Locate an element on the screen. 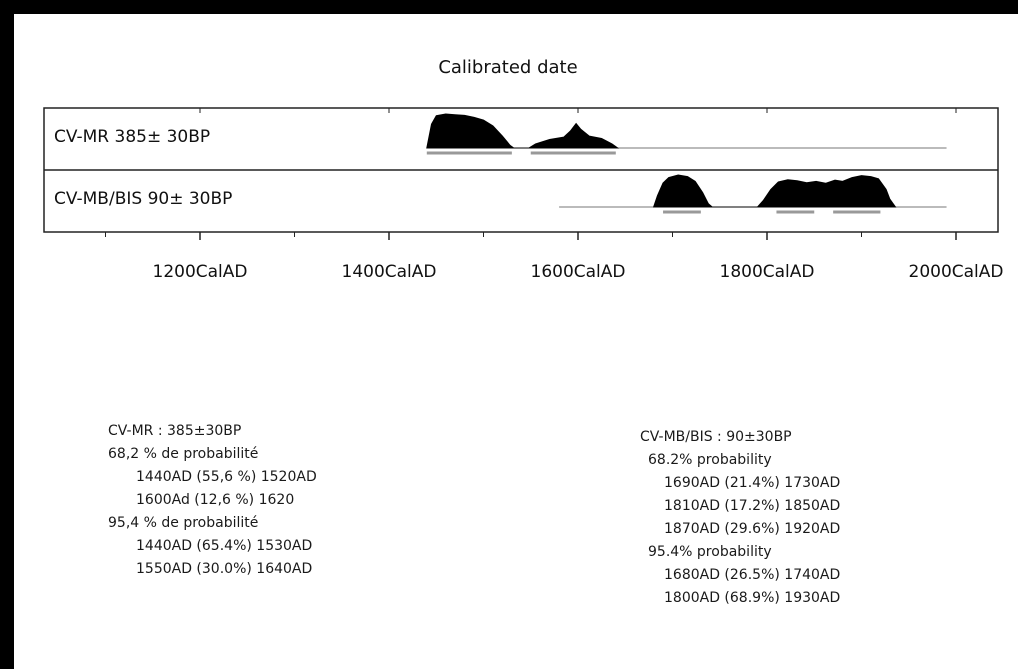  chart-title: Calibrated date is located at coordinates (507, 67).